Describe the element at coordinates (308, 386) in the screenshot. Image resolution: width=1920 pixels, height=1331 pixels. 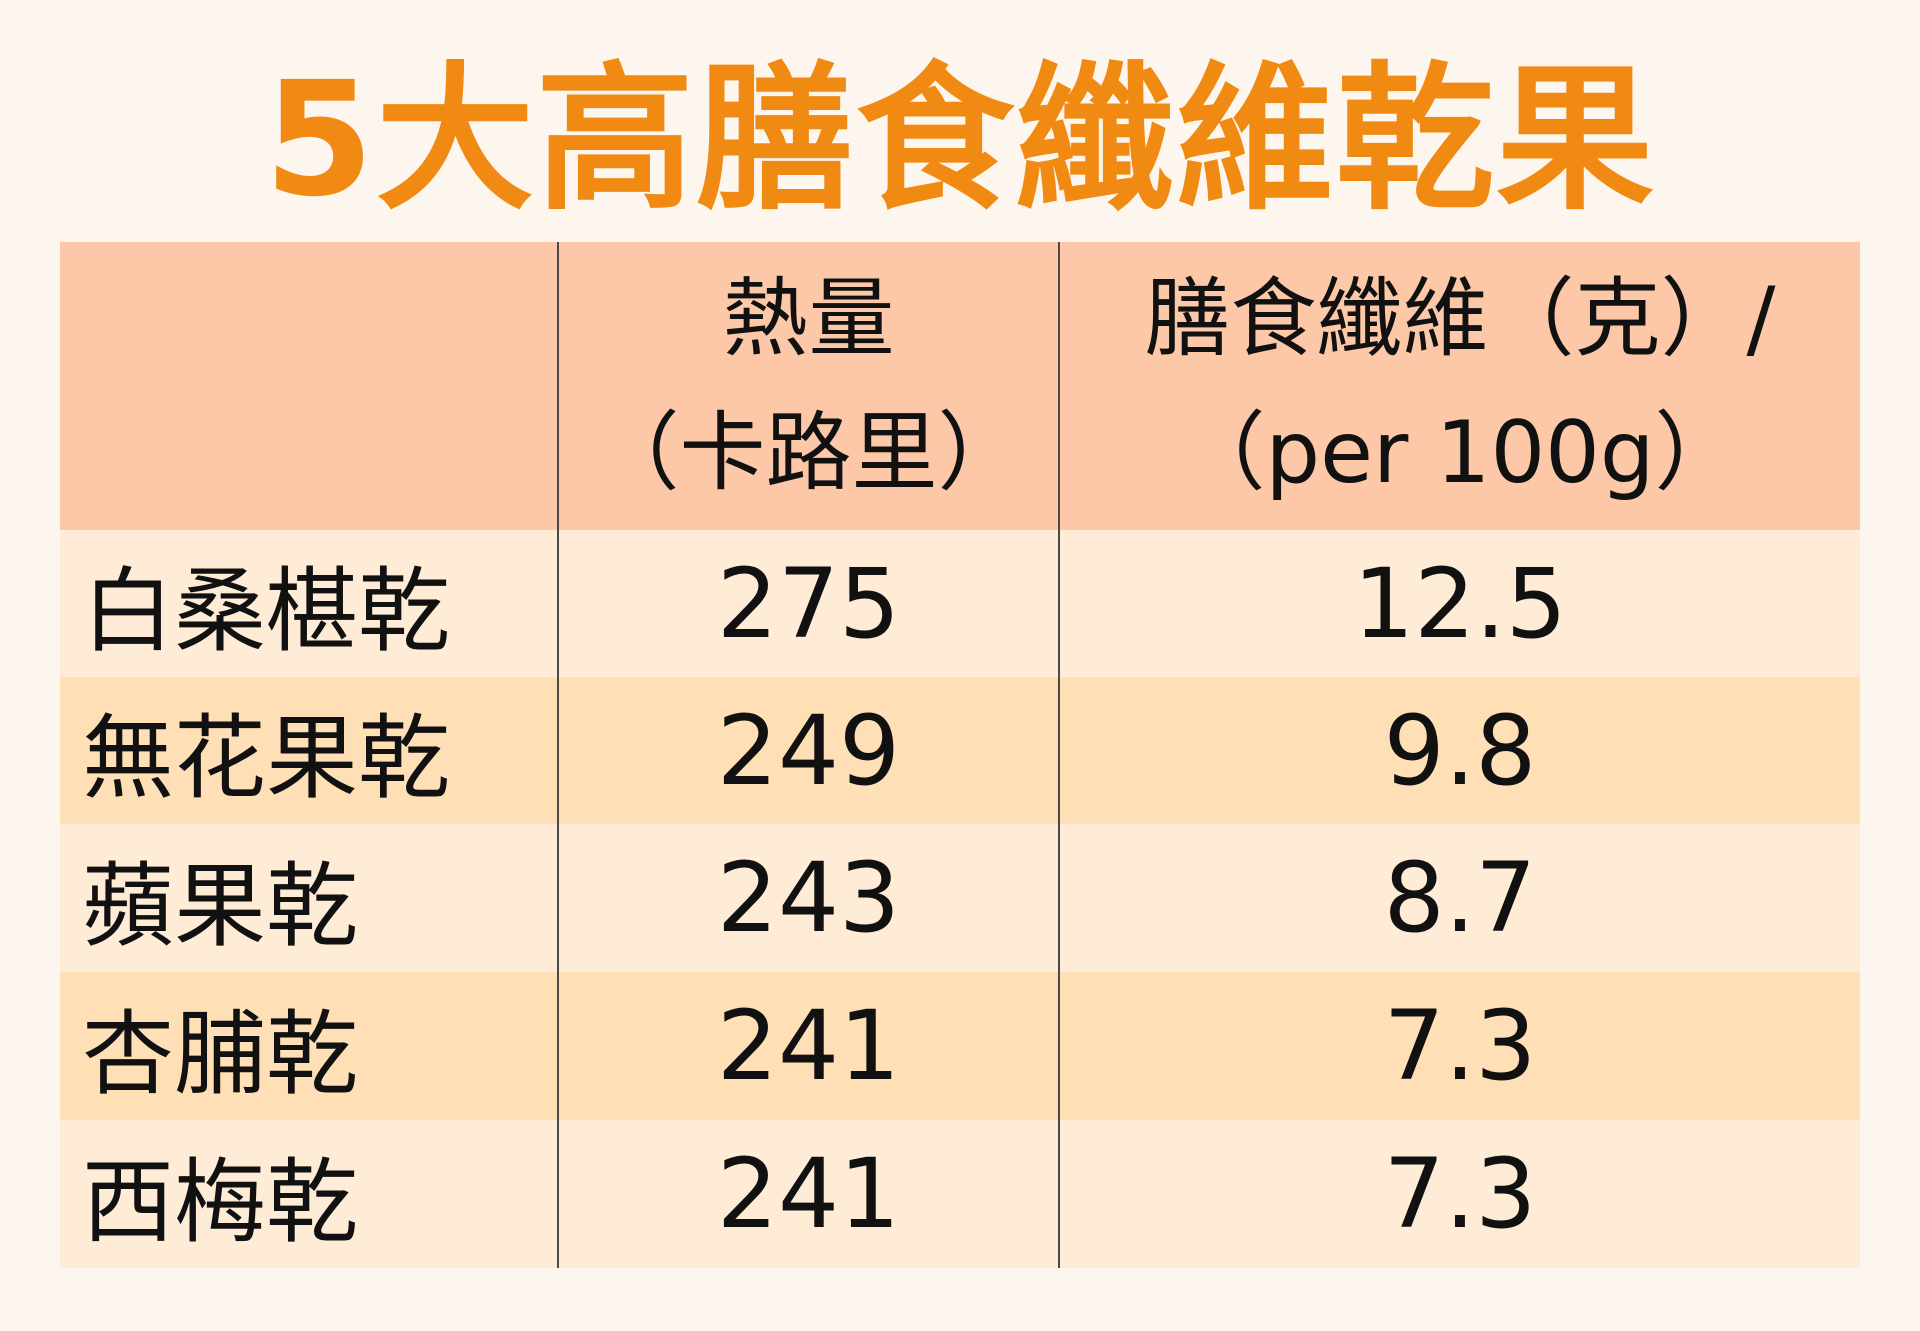
I see `header-cell-name` at that location.